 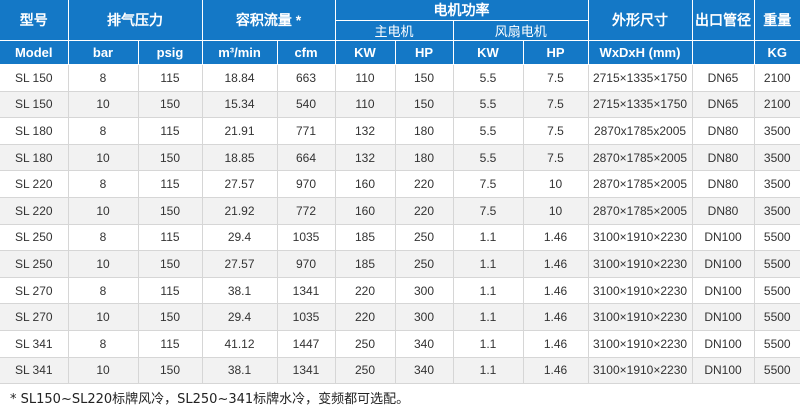 I want to click on table-cell: 21.91, so click(x=240, y=131).